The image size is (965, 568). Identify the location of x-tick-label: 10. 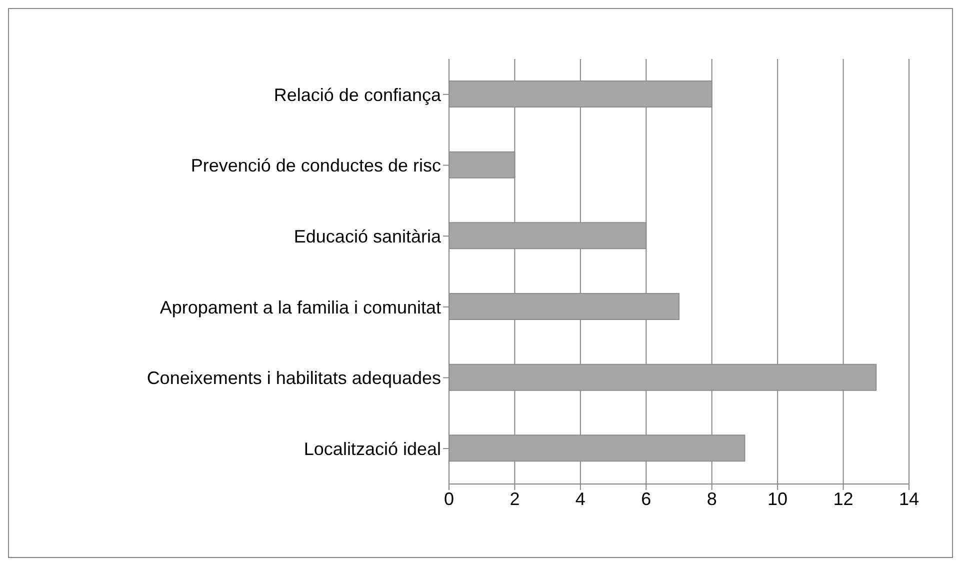
(778, 498).